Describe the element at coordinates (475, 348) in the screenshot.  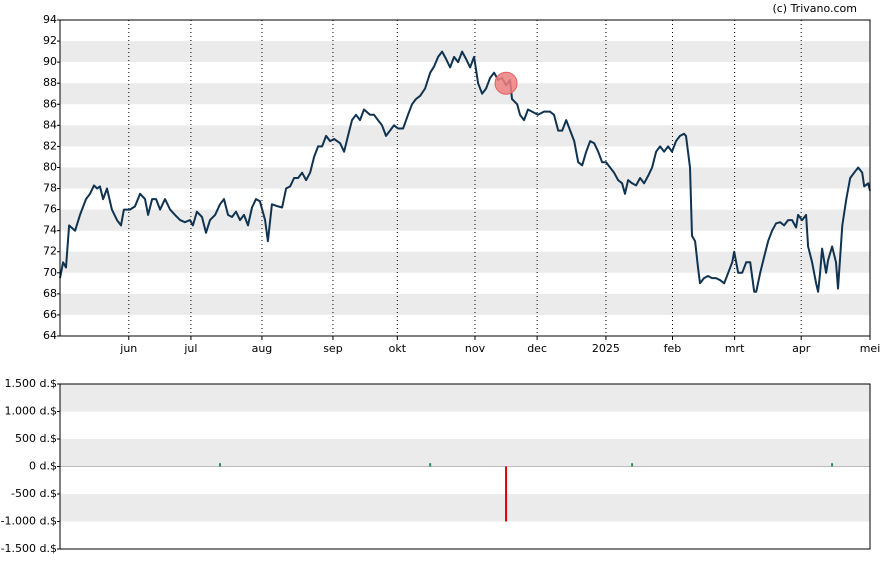
I see `x-tick-label: nov` at that location.